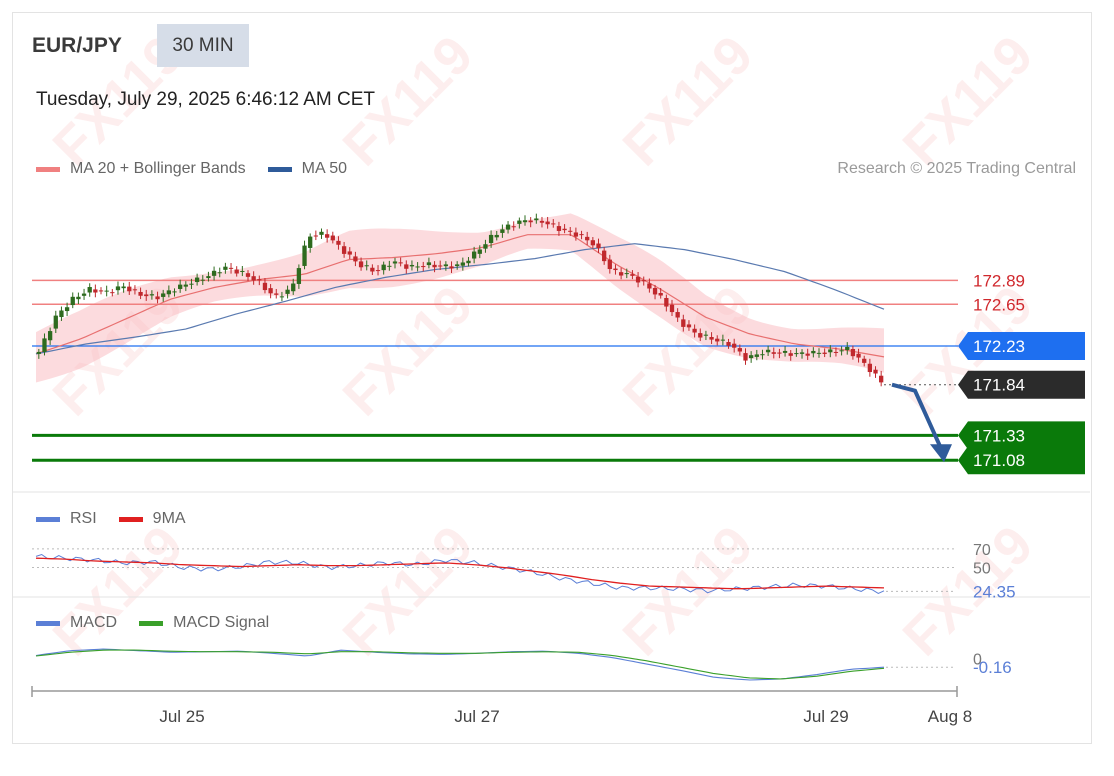 The image size is (1114, 776). I want to click on legend-ma20-label: MA 20 + Bollinger Bands, so click(158, 168).